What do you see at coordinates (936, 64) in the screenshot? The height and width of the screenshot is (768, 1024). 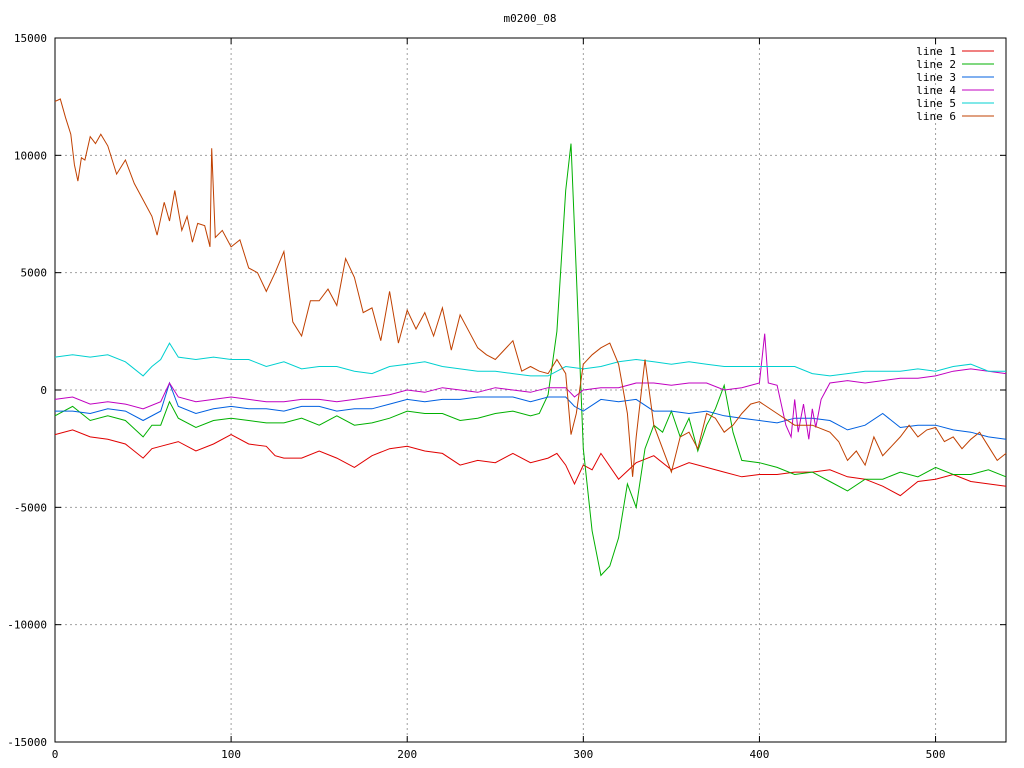 I see `legend-label-2: line 2` at bounding box center [936, 64].